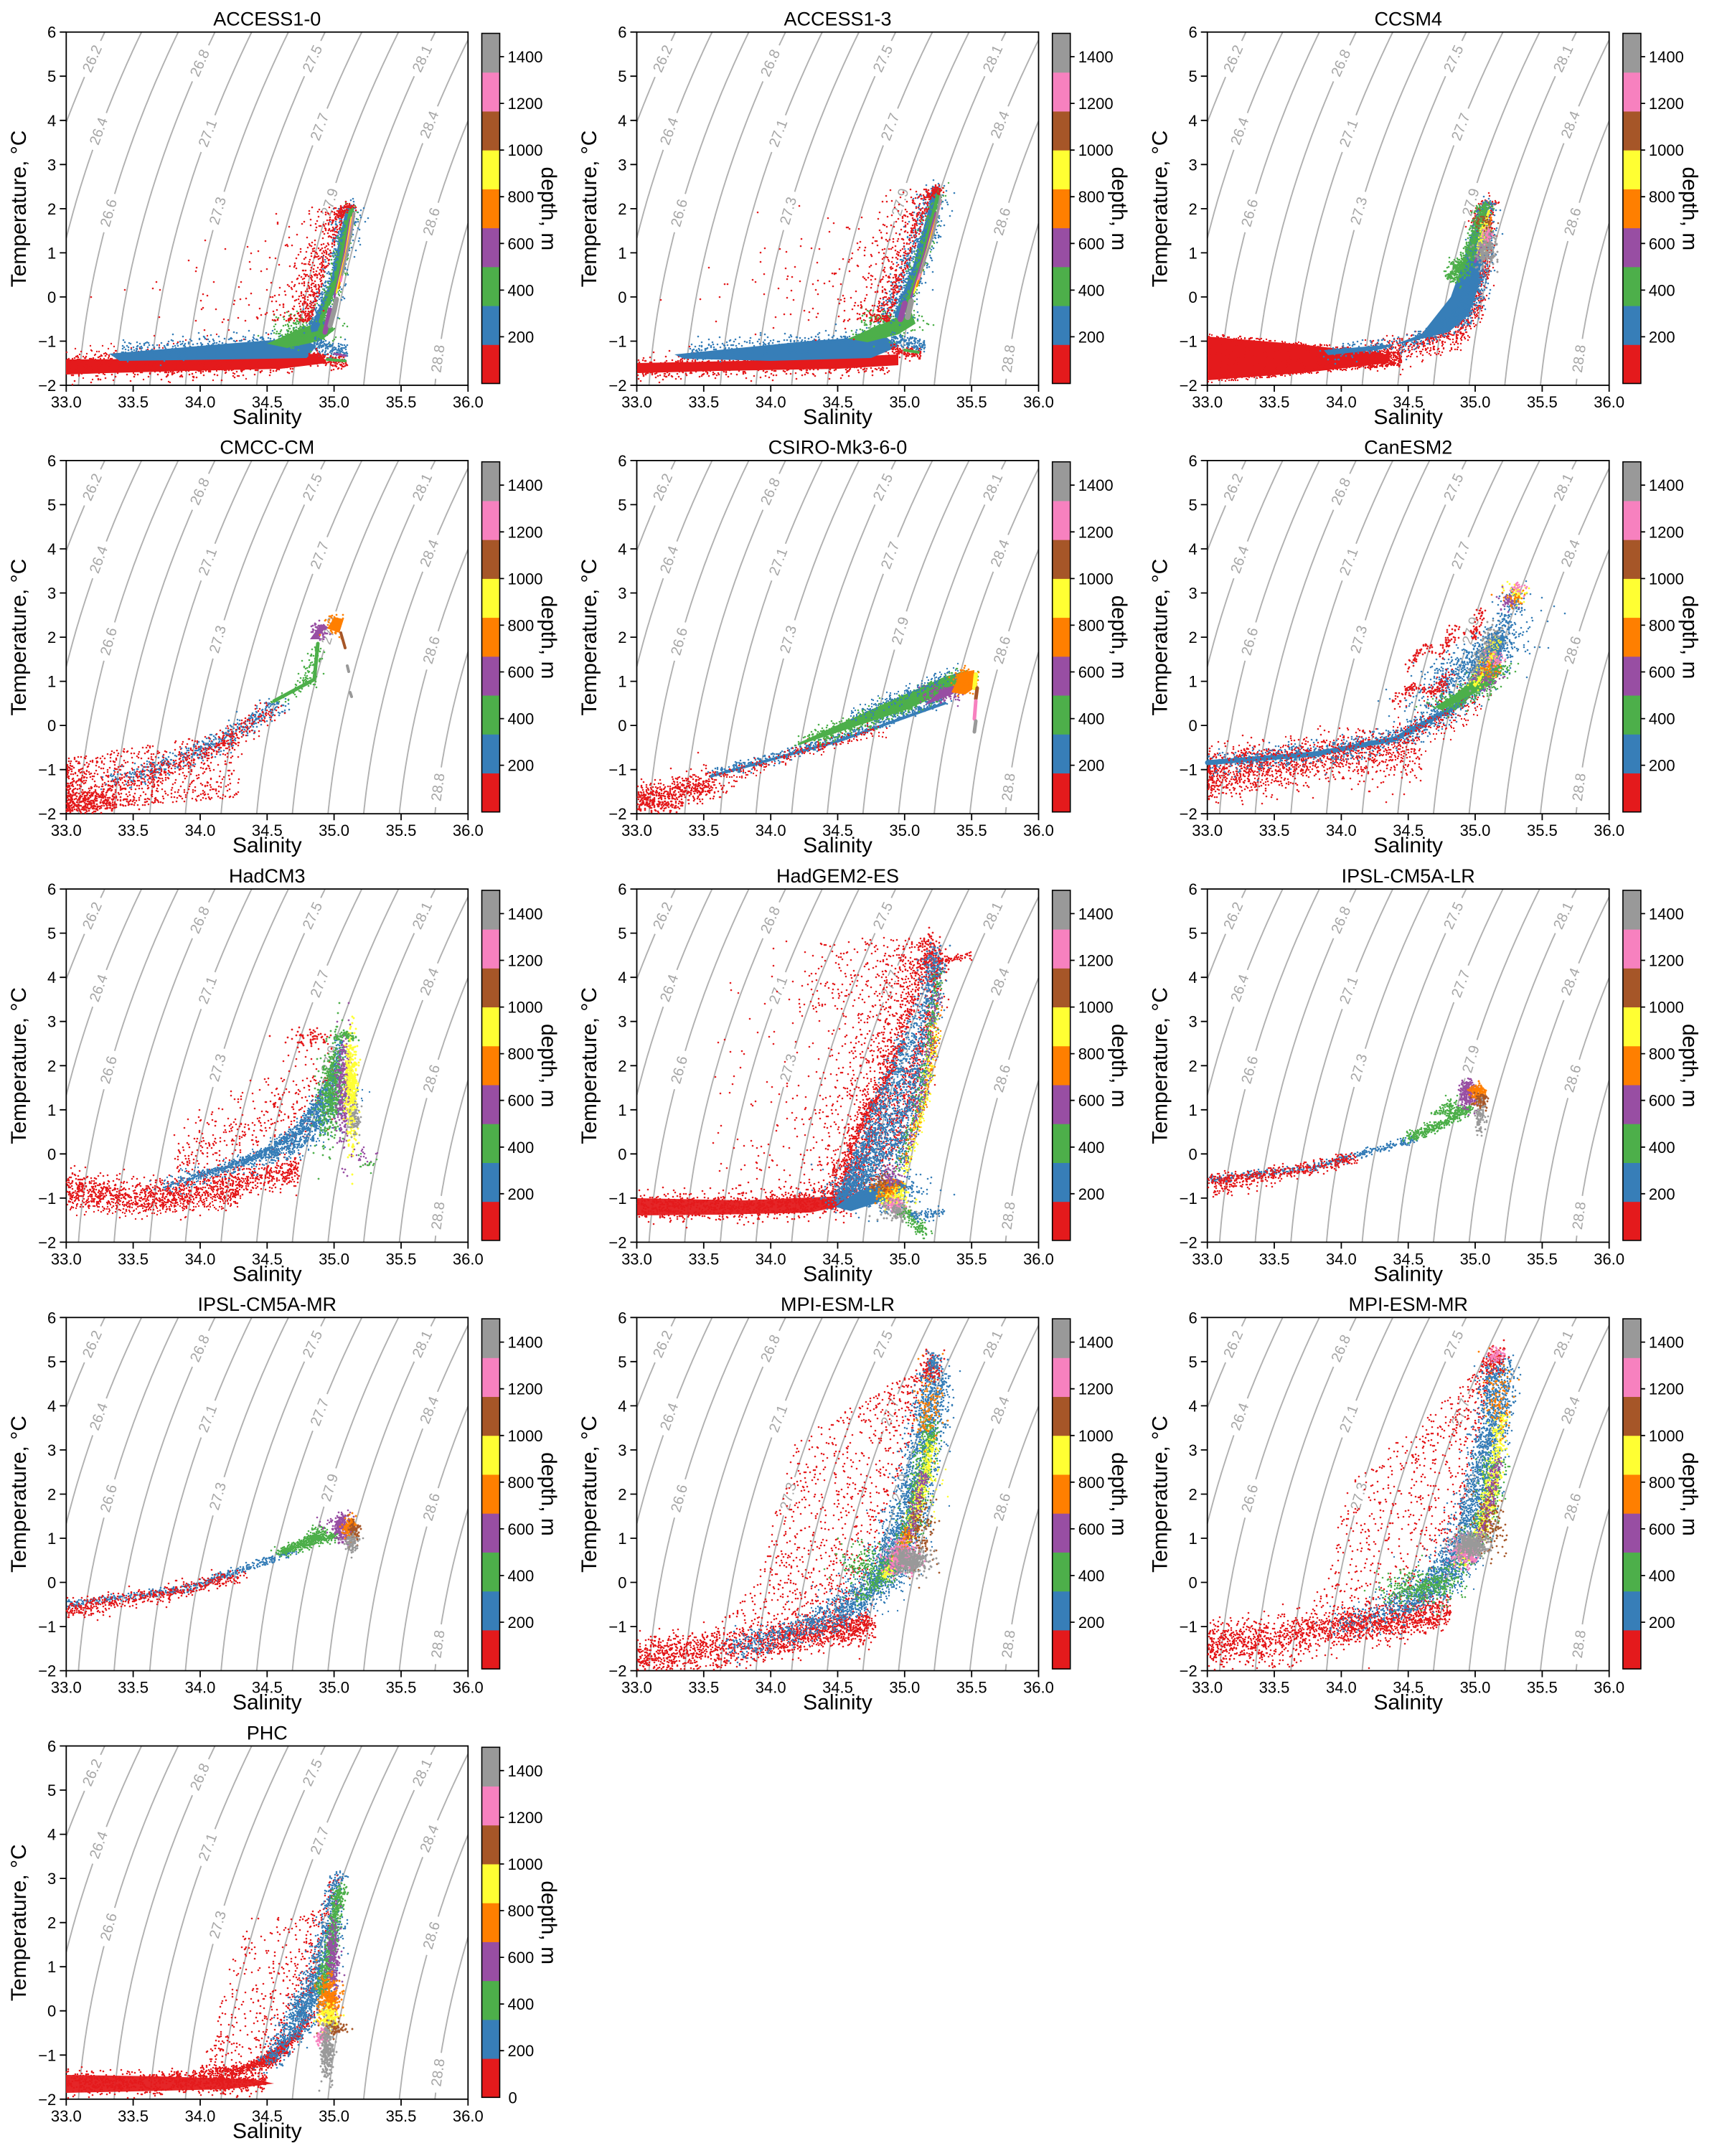 The image size is (1722, 2156). Describe the element at coordinates (267, 1732) in the screenshot. I see `svg-text: PHC` at that location.